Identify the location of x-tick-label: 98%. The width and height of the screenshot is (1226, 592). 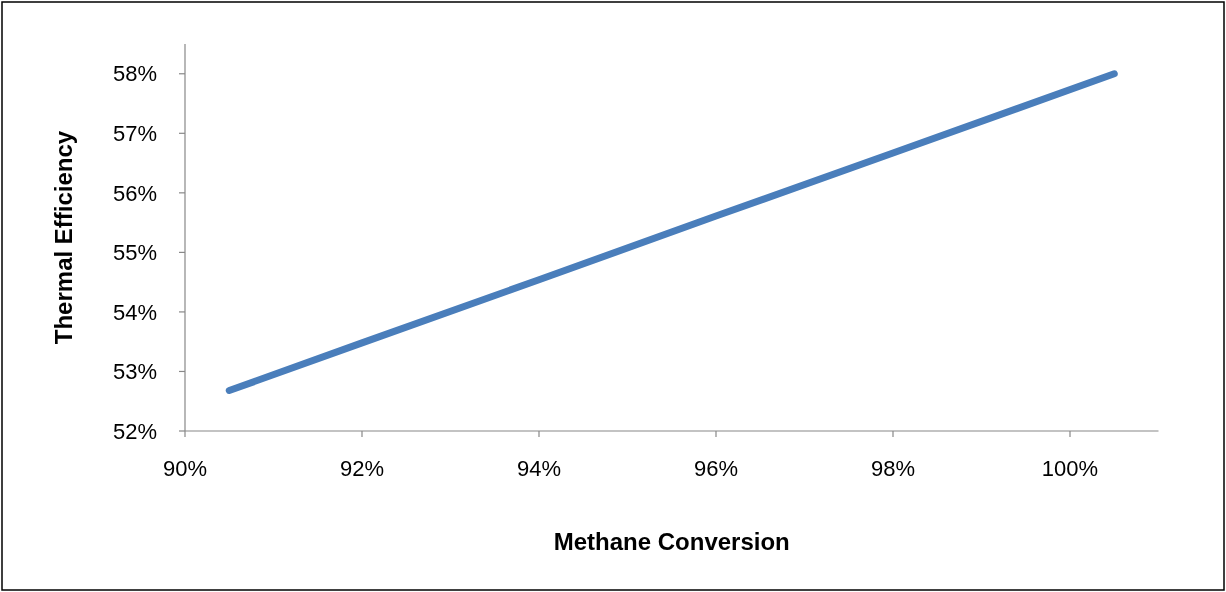
(893, 468).